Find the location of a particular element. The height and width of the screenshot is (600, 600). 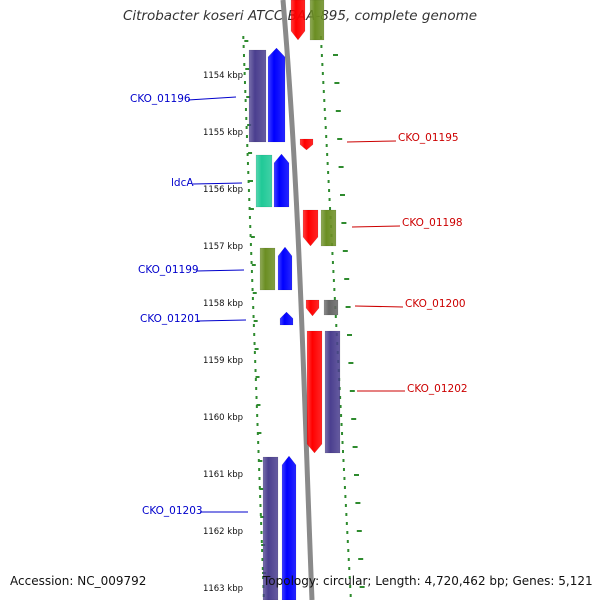

gene-label: CKO_01201 is located at coordinates (170, 319).